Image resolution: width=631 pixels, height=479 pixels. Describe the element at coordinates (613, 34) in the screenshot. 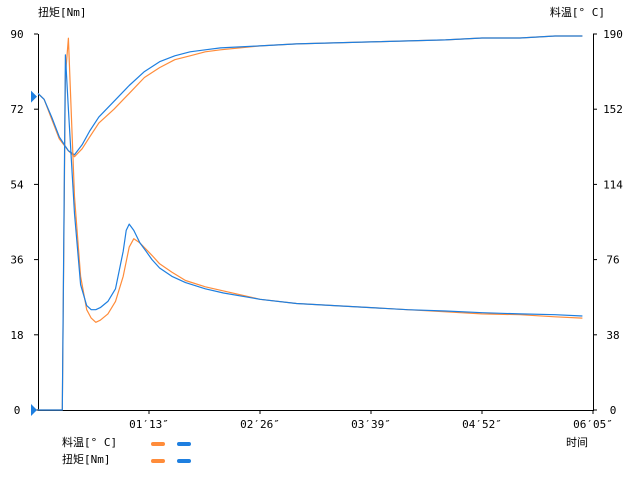

I see `right-tick-label: 190` at that location.